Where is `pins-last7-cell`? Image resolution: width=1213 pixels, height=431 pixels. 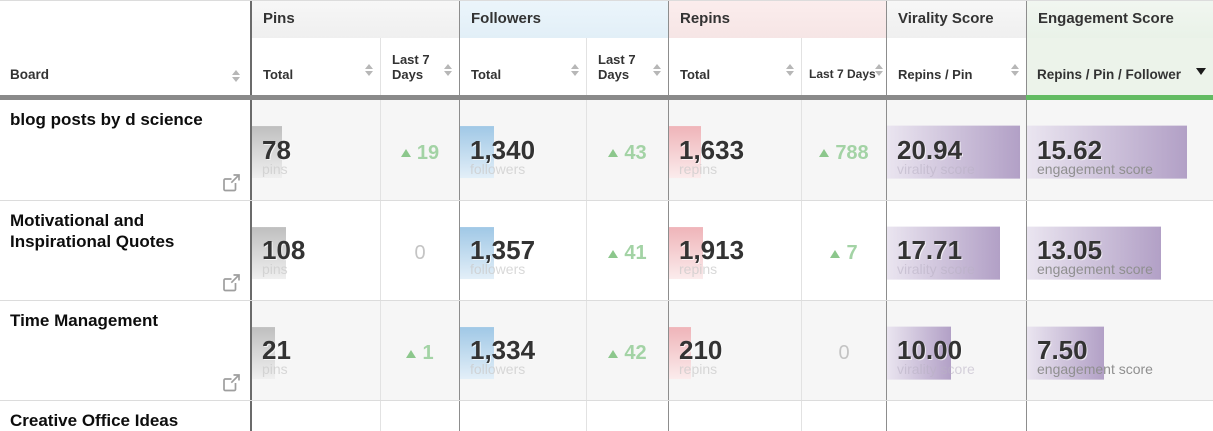 pins-last7-cell is located at coordinates (419, 416).